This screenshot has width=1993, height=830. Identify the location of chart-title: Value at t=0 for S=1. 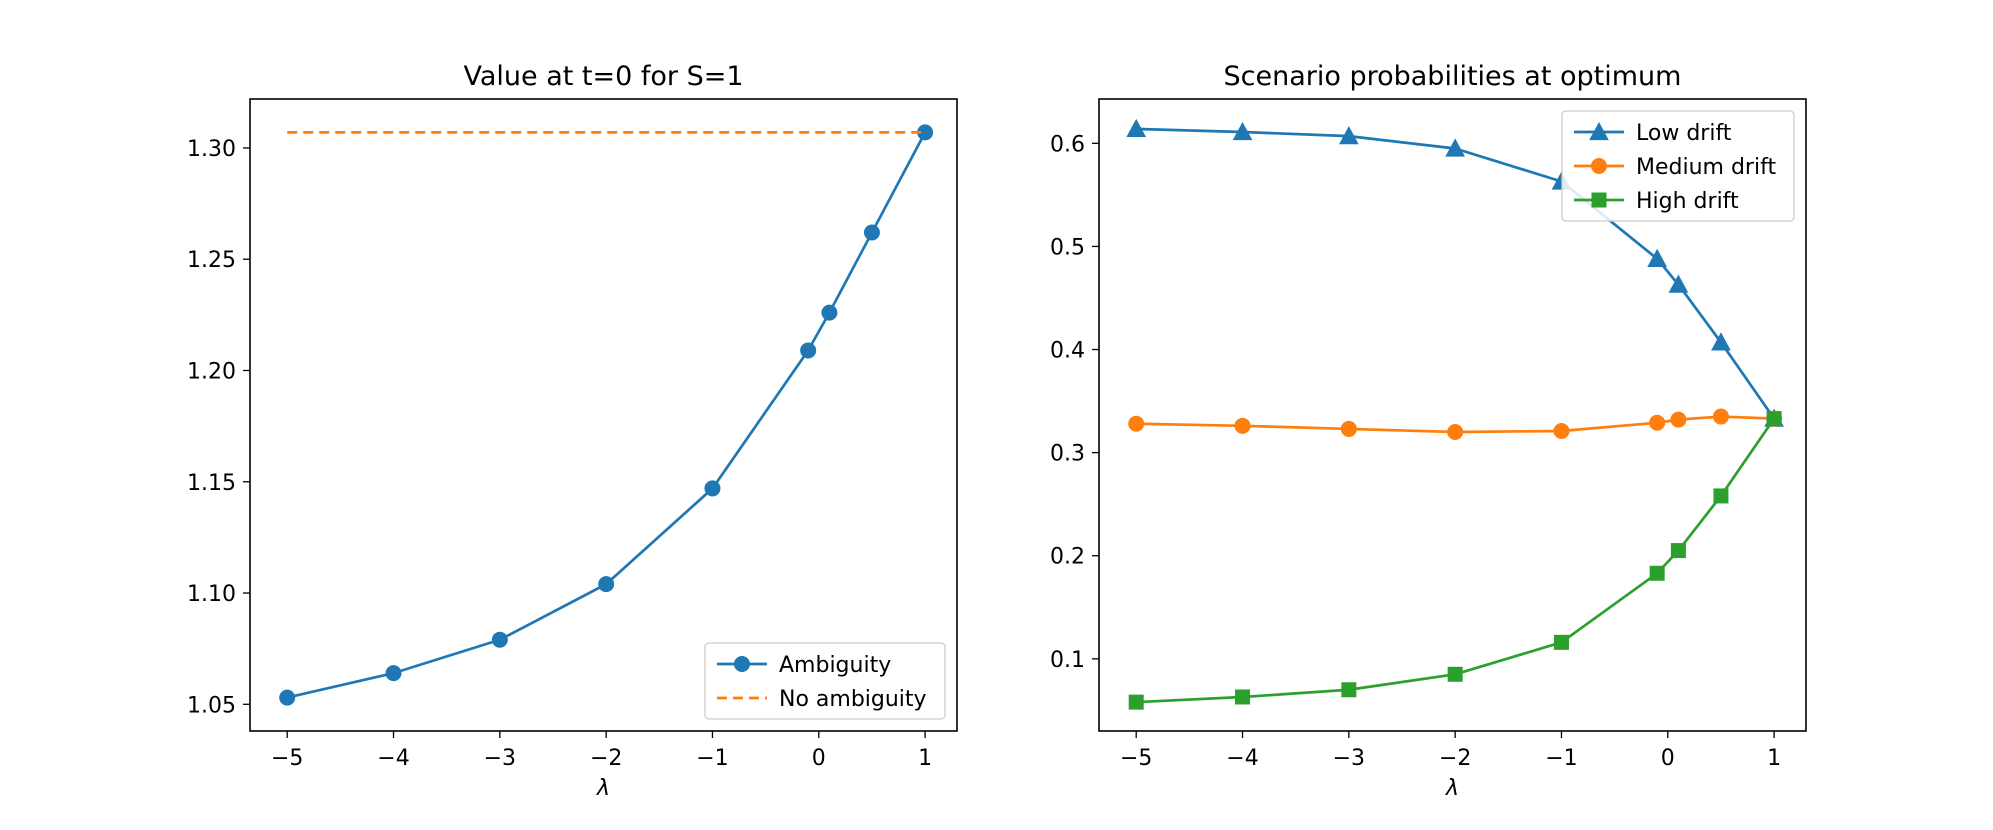
(603, 76).